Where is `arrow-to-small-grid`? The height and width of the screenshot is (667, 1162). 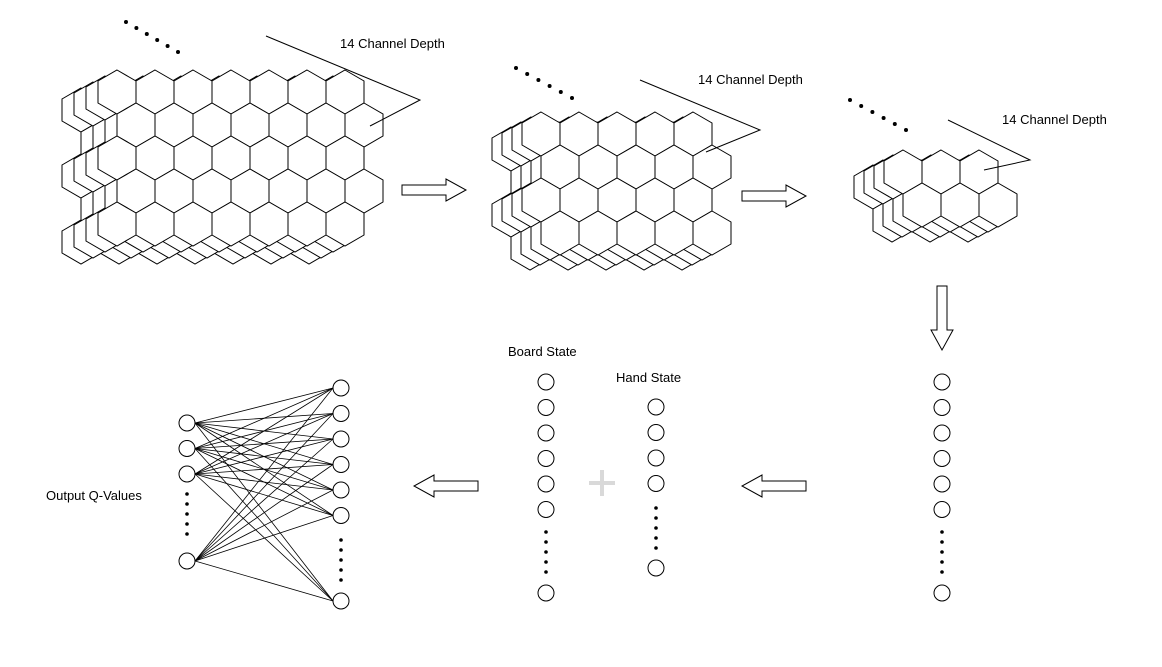
arrow-to-small-grid is located at coordinates (774, 196).